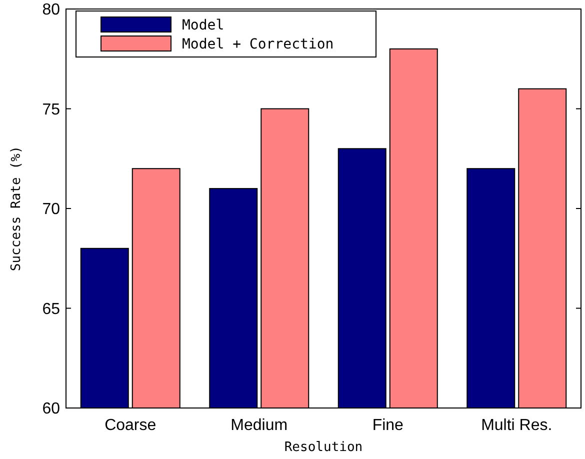 The image size is (585, 459). Describe the element at coordinates (388, 425) in the screenshot. I see `x-tick-label: Fine` at that location.